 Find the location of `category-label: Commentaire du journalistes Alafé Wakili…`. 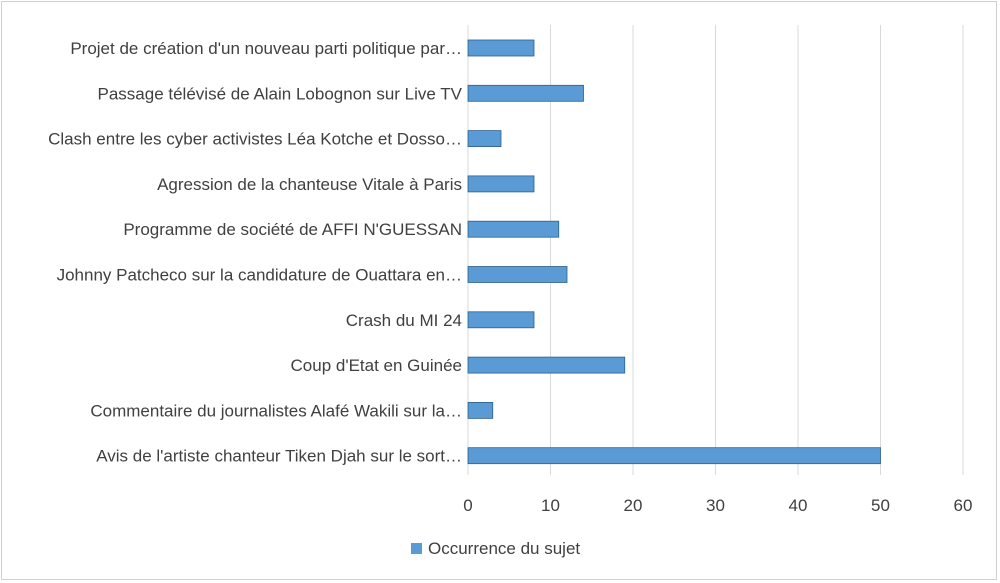

category-label: Commentaire du journalistes Alafé Wakili… is located at coordinates (276, 410).